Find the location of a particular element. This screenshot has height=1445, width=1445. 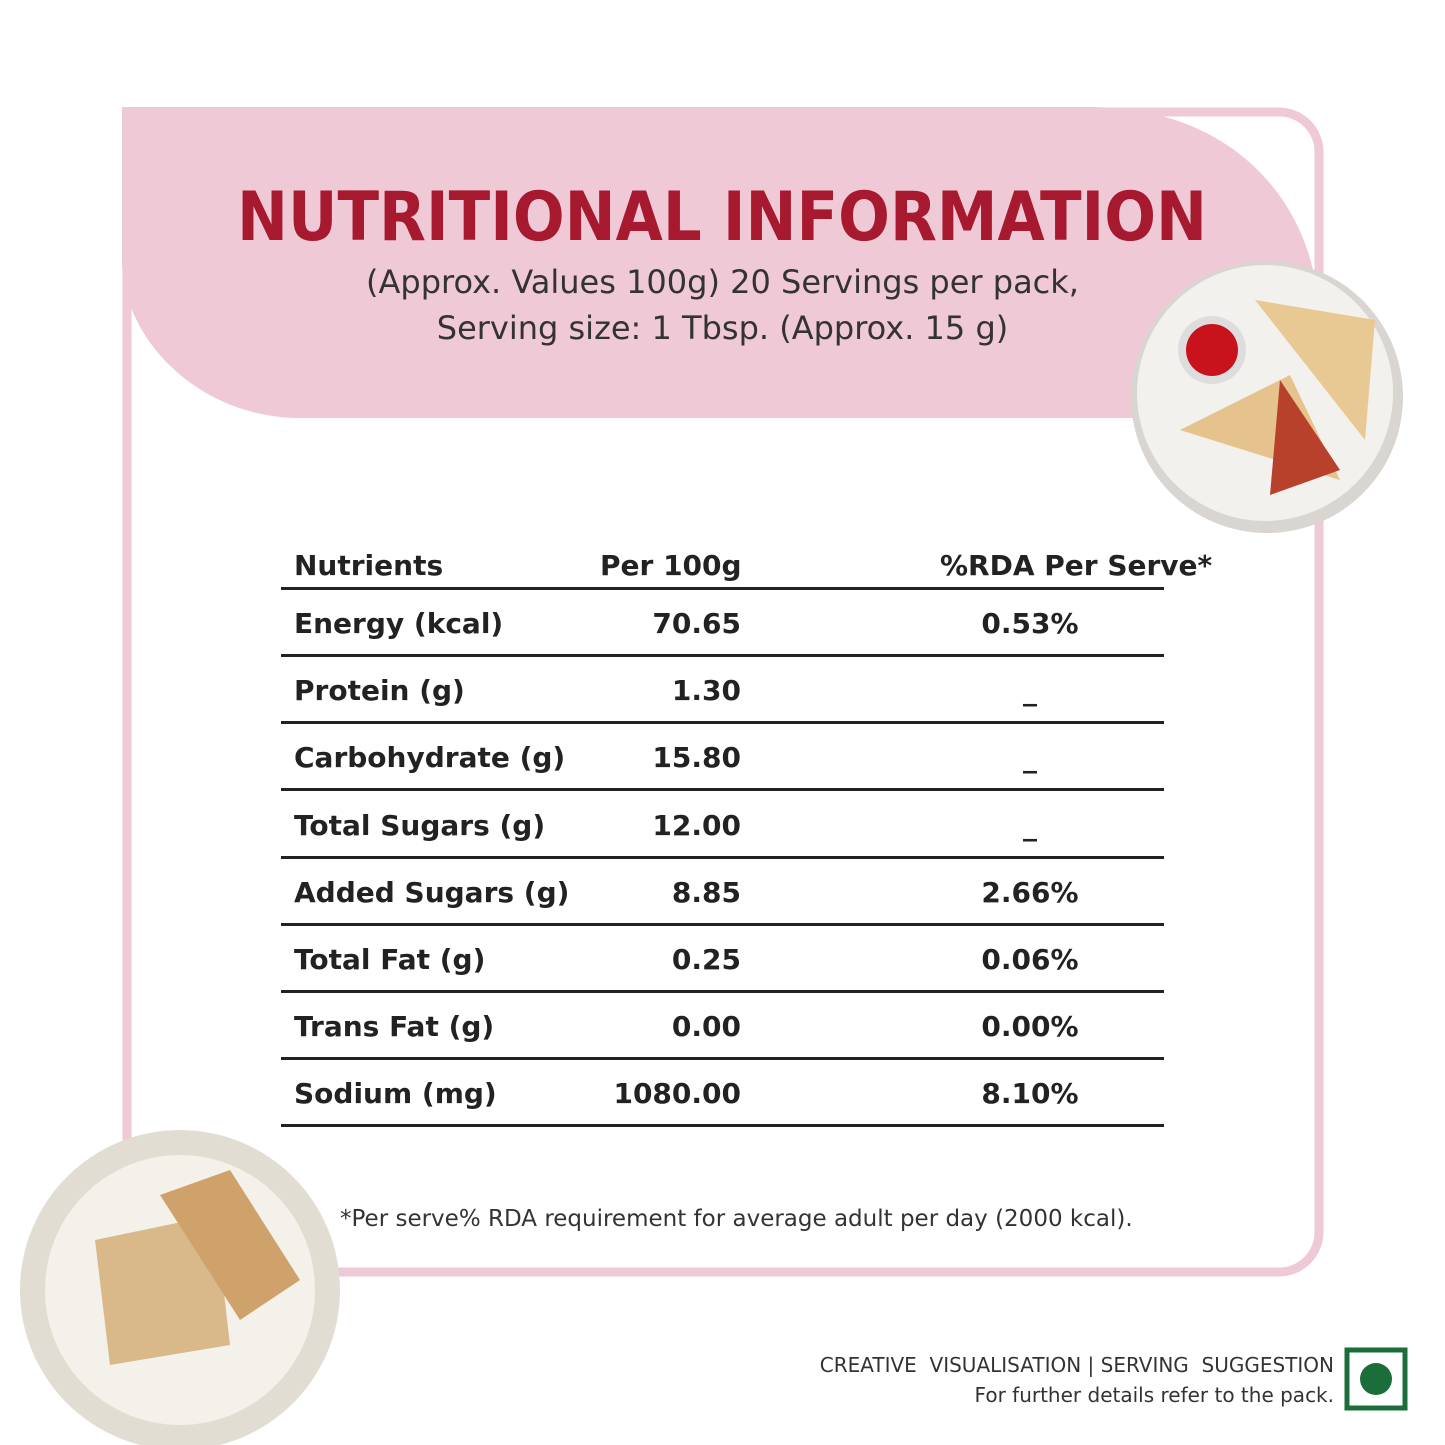

table-cell: Energy (kcal) is located at coordinates (399, 623).